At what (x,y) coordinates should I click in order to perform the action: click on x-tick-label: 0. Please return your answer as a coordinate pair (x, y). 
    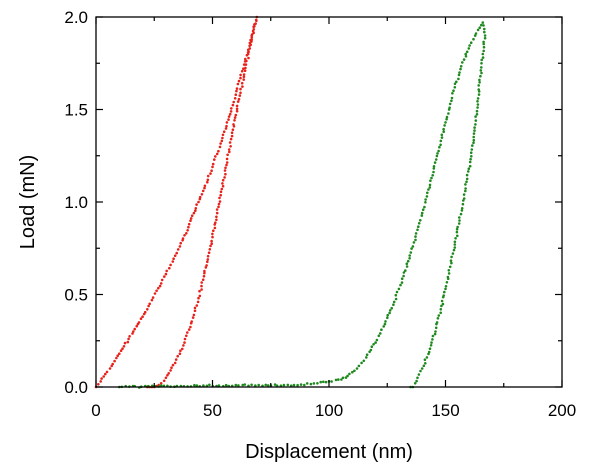
    Looking at the image, I should click on (95, 410).